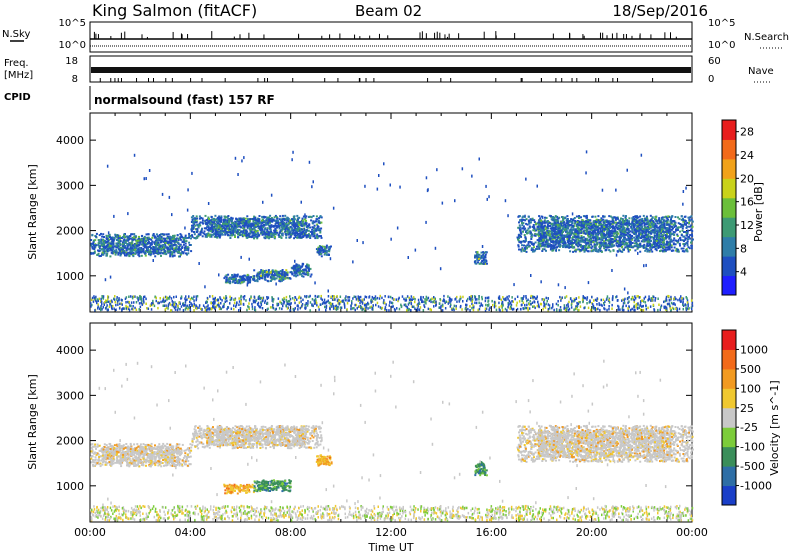 The height and width of the screenshot is (554, 800). I want to click on noise-left-tick-top: 10^5, so click(72, 23).